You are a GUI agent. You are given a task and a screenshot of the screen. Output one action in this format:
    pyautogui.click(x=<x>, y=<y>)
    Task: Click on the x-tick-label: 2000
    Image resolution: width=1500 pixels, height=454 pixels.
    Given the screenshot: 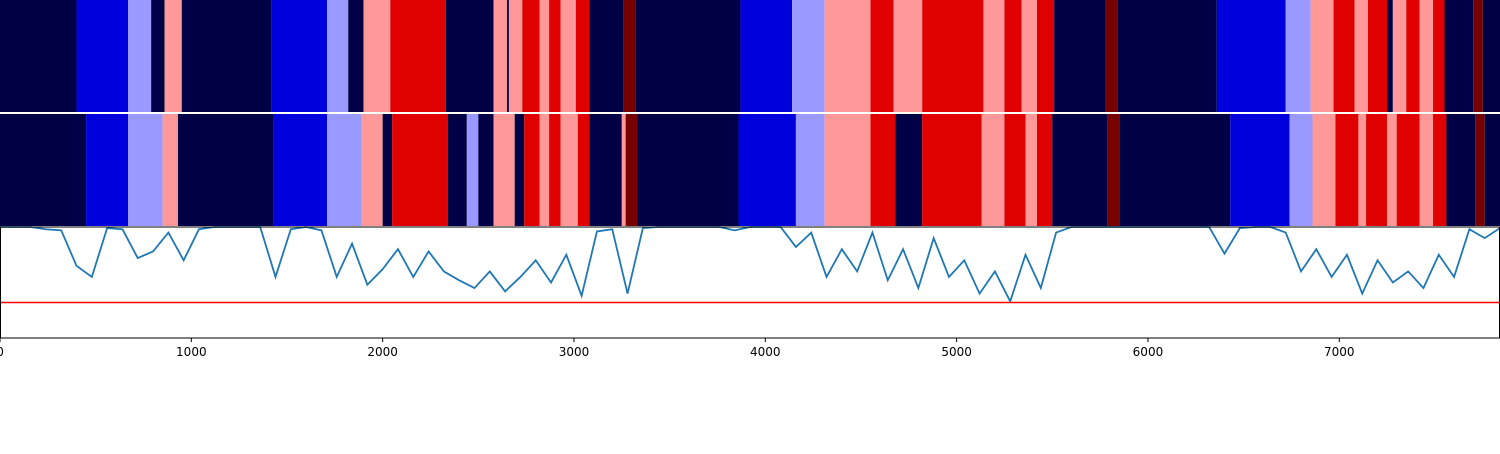 What is the action you would take?
    pyautogui.click(x=382, y=352)
    